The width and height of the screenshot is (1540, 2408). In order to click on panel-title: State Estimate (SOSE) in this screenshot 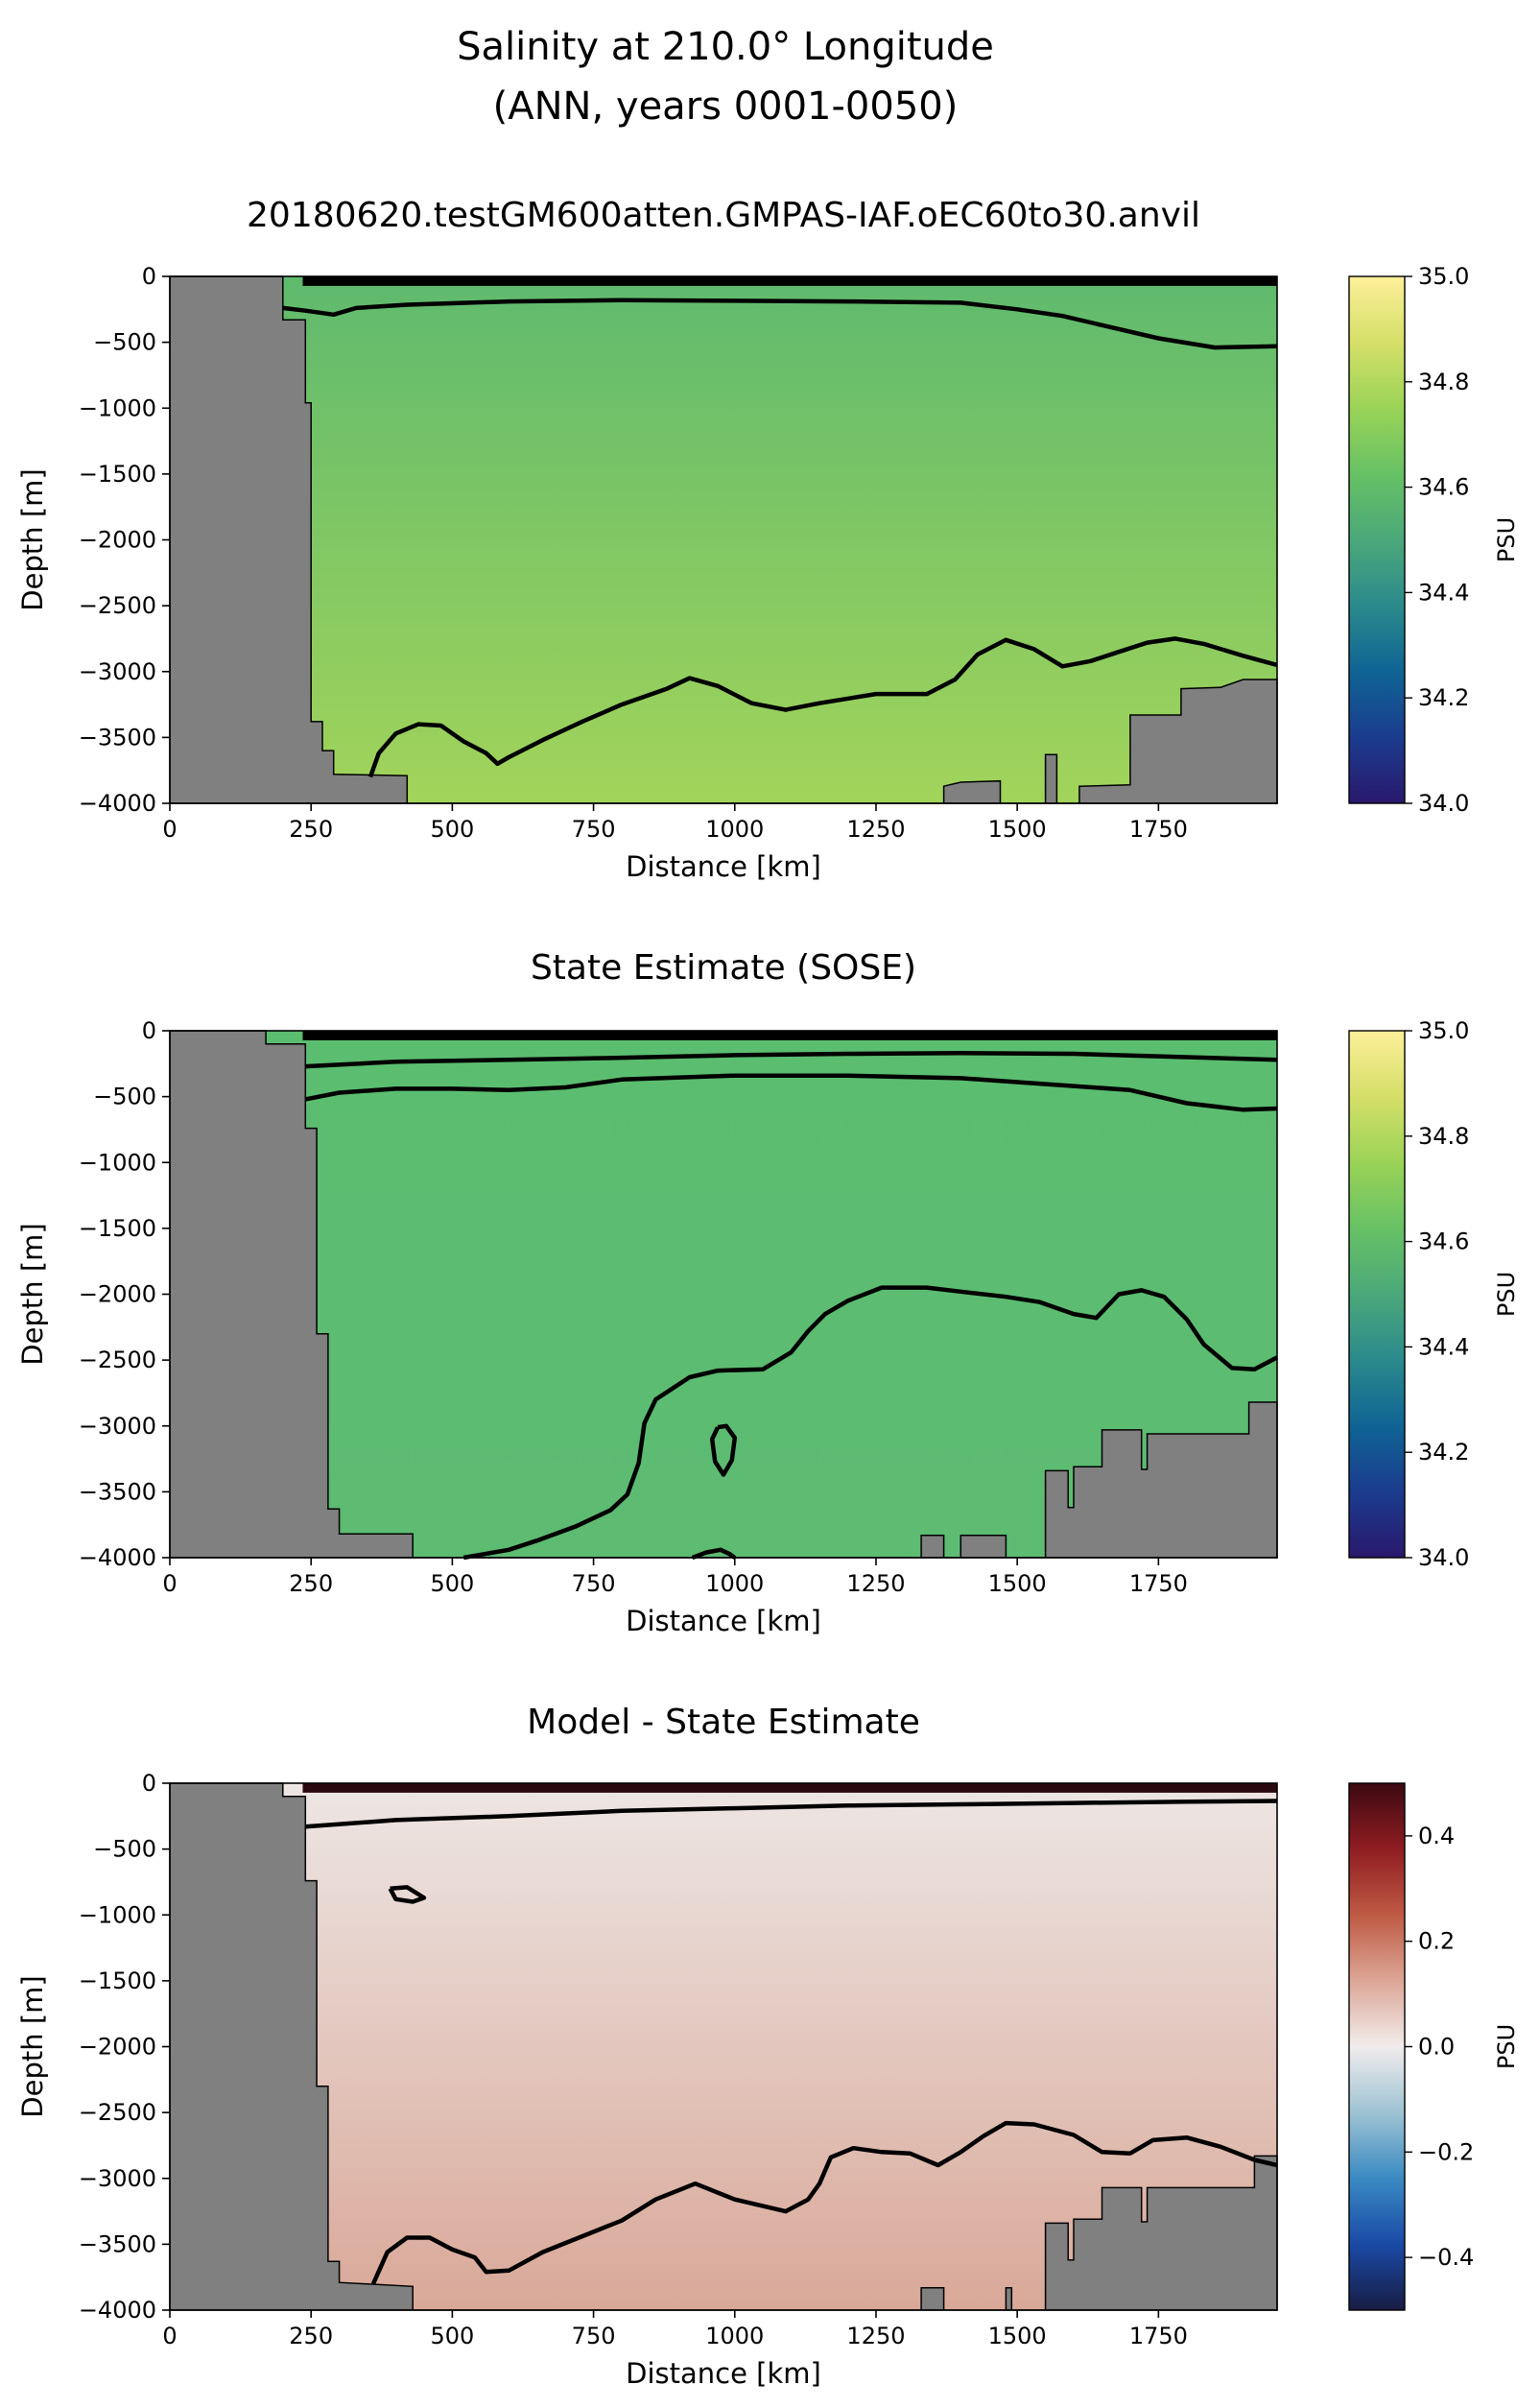, I will do `click(723, 968)`.